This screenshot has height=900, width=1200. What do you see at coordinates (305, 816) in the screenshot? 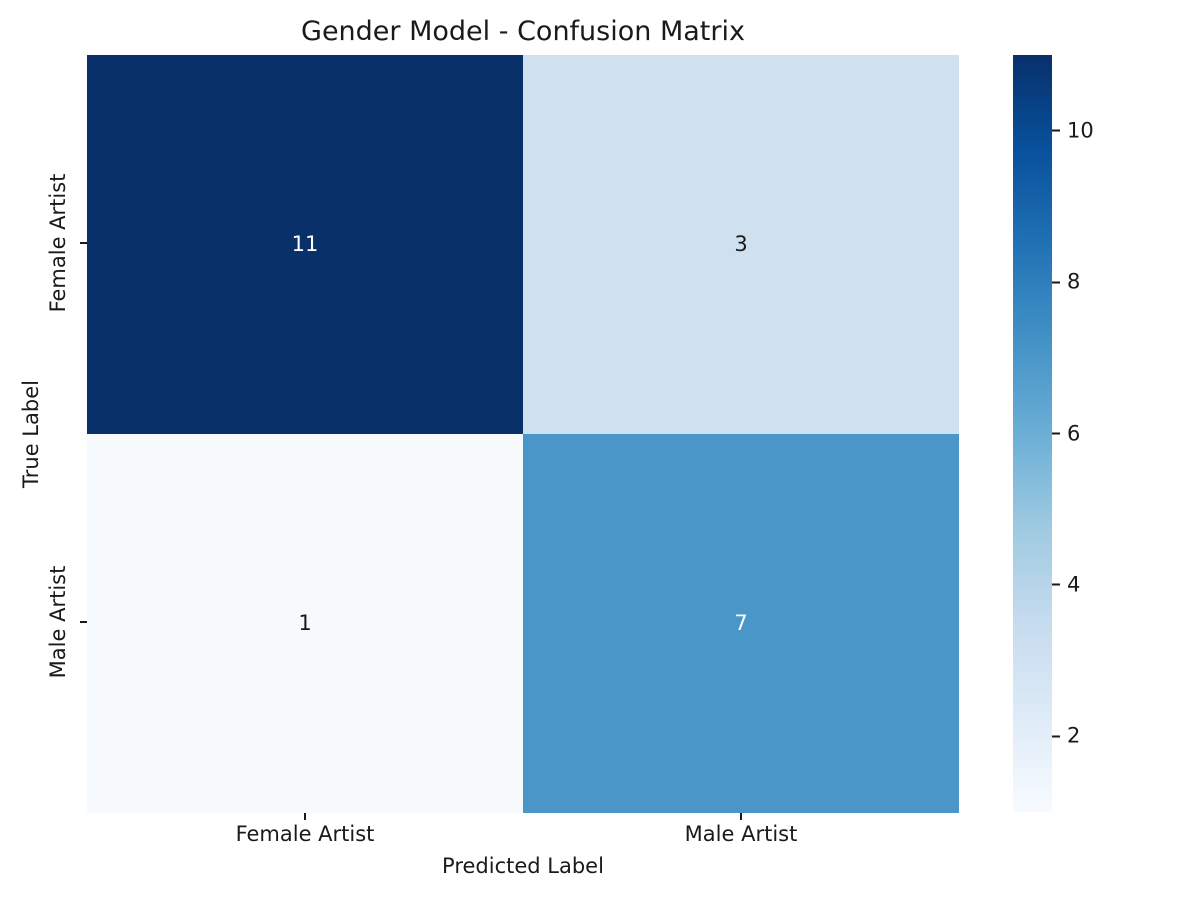
I see `x-axis-tick-female` at bounding box center [305, 816].